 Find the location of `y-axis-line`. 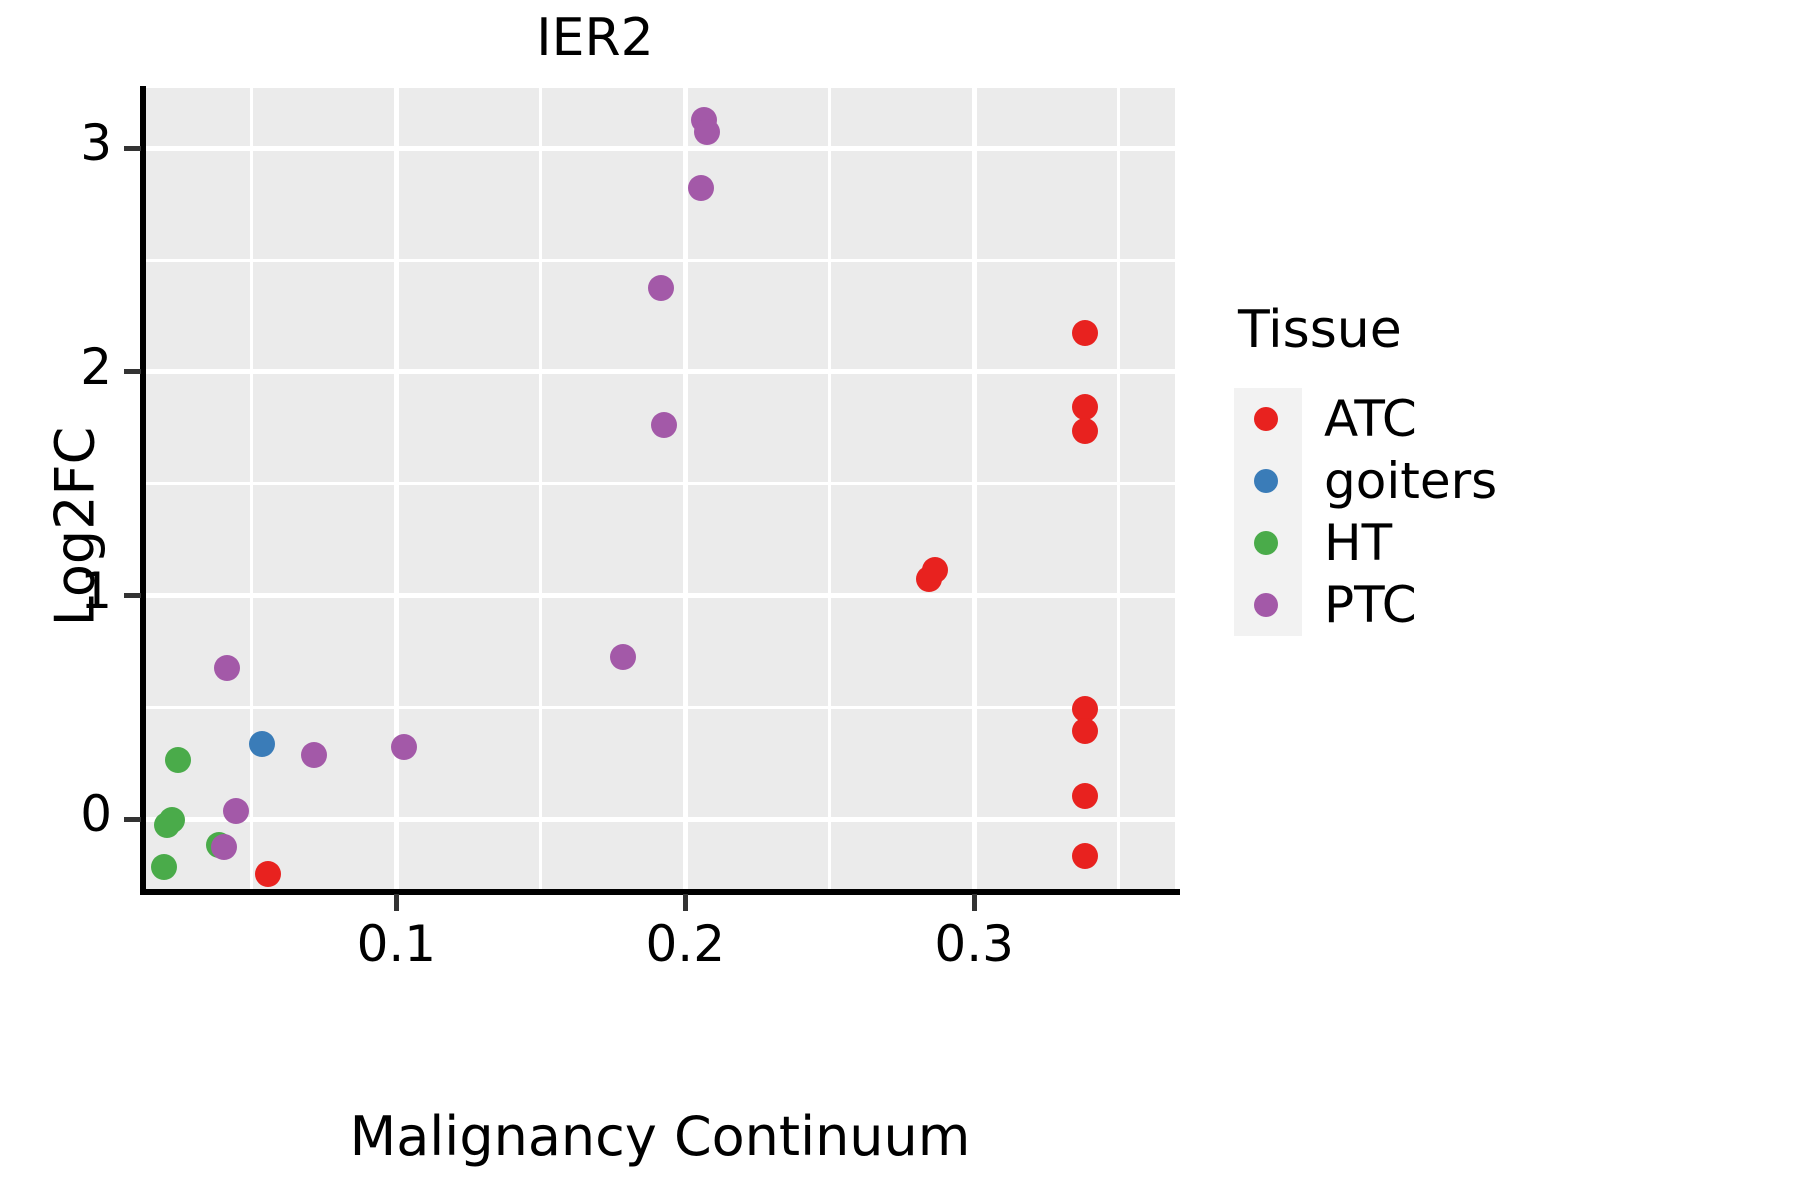

y-axis-line is located at coordinates (143, 490).